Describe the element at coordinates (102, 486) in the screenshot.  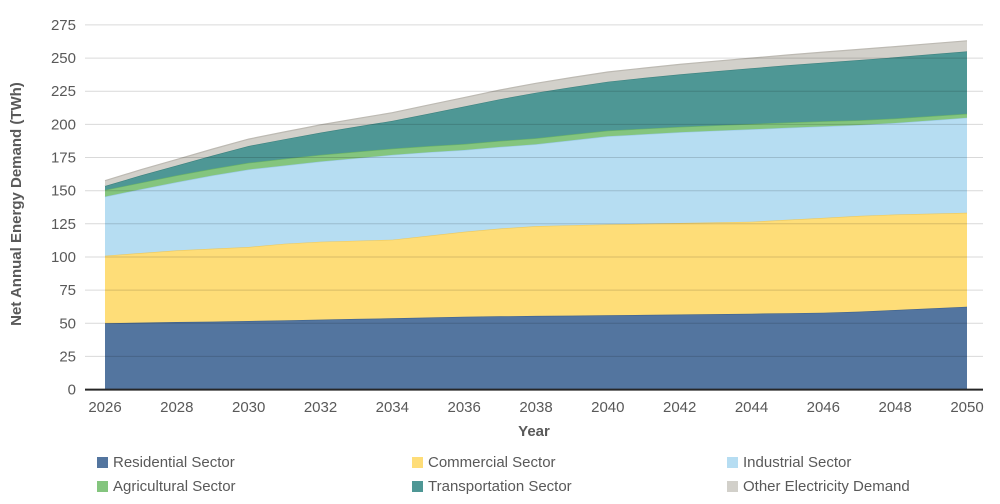
I see `legend-swatch-agricultural-sector` at that location.